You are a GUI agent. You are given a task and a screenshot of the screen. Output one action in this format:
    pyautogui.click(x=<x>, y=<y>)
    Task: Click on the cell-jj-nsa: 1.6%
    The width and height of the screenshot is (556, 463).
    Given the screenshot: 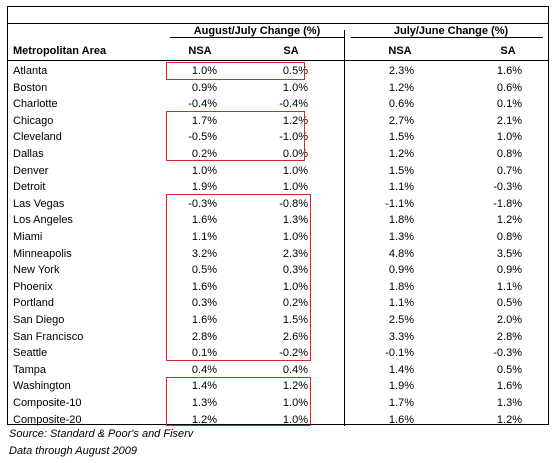 What is the action you would take?
    pyautogui.click(x=401, y=419)
    